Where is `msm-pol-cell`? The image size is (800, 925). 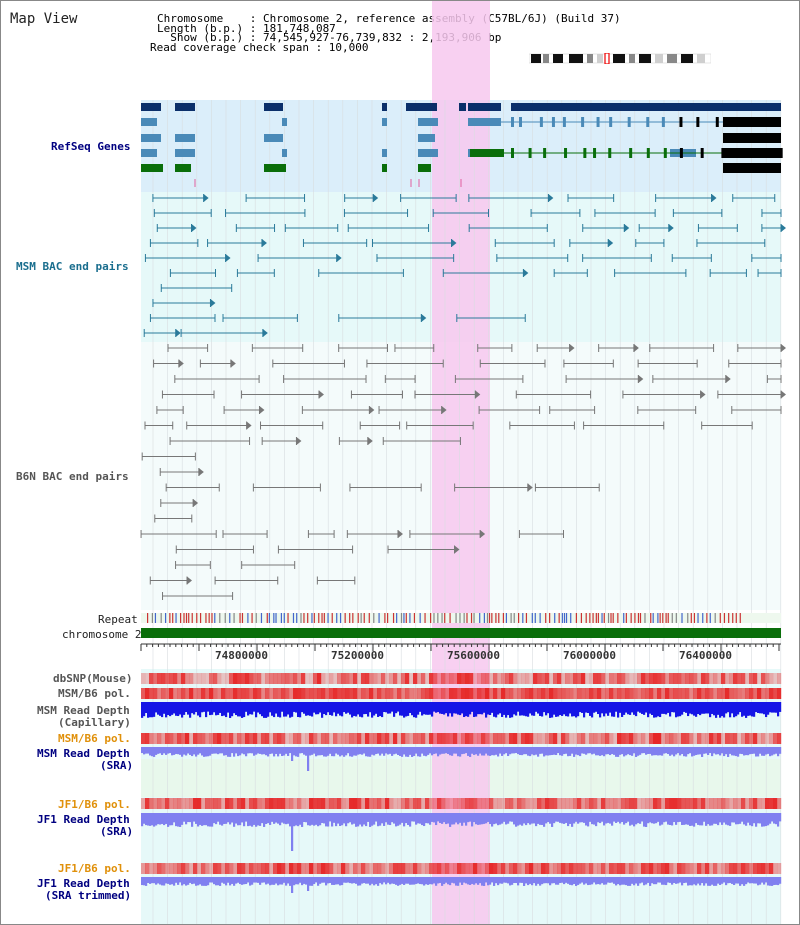 msm-pol-cell is located at coordinates (247, 693).